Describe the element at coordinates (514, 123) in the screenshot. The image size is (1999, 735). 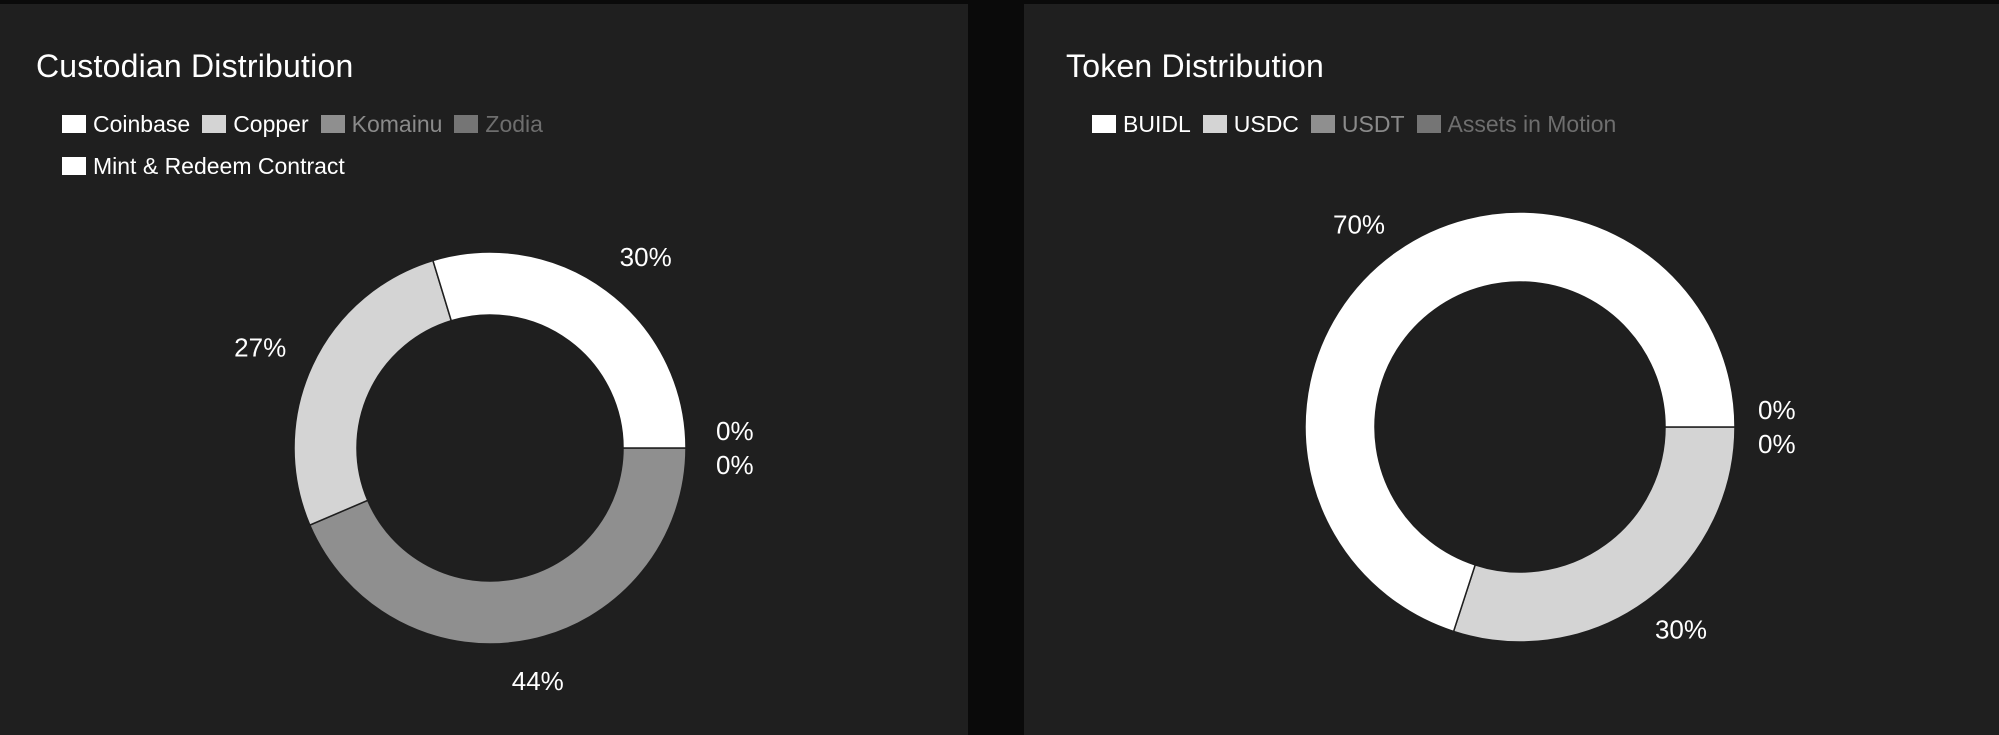
I see `legend-label: Zodia` at that location.